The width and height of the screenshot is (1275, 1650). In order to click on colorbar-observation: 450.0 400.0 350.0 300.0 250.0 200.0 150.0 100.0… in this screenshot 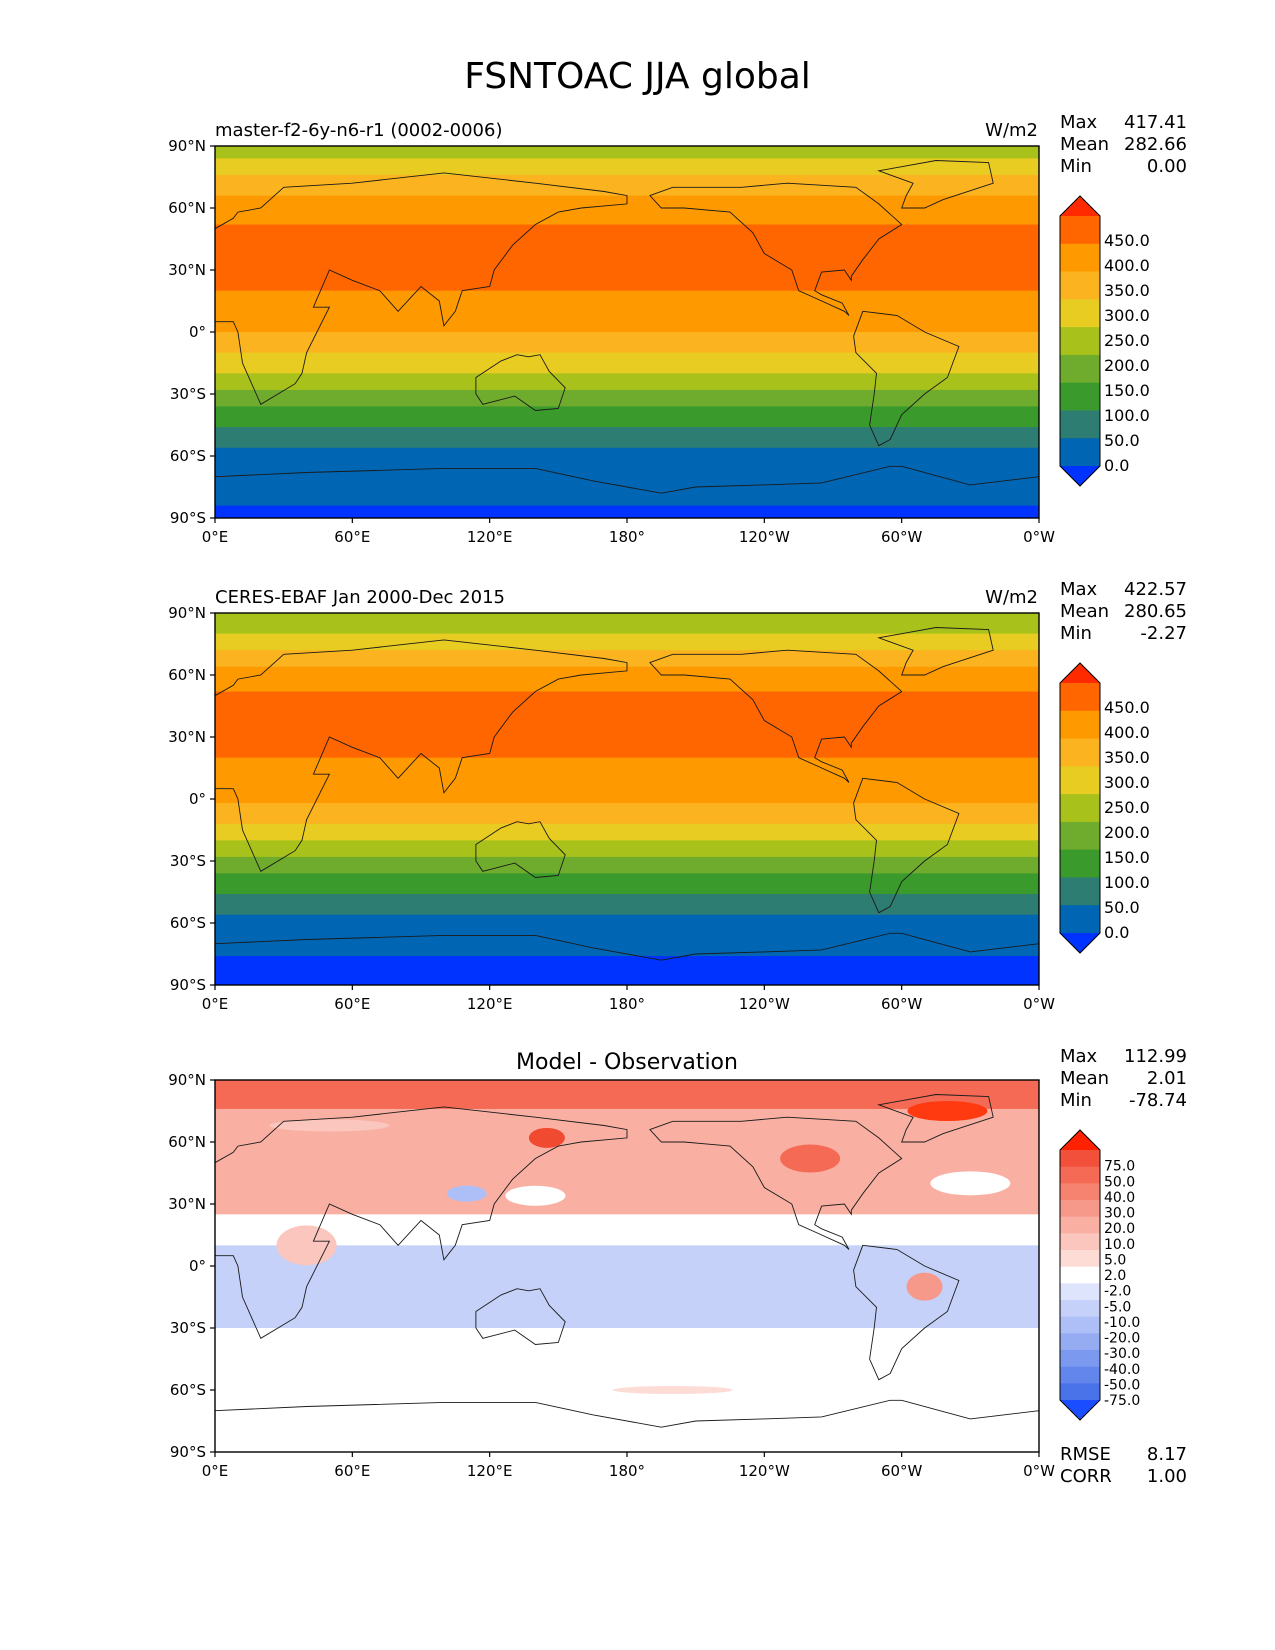, I will do `click(1104, 808)`.